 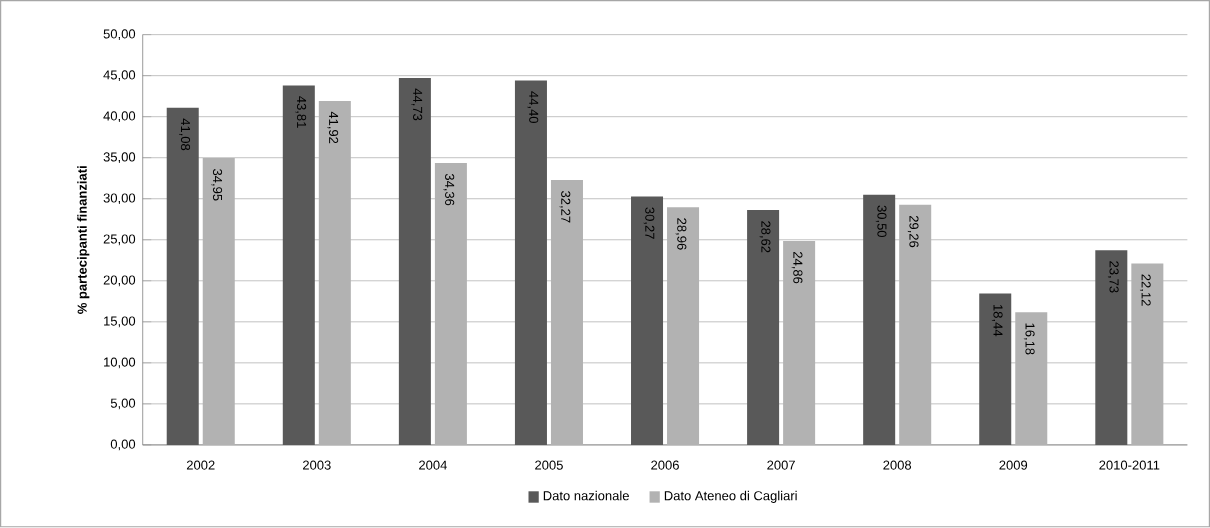 What do you see at coordinates (417, 104) in the screenshot?
I see `data-label: 44,73` at bounding box center [417, 104].